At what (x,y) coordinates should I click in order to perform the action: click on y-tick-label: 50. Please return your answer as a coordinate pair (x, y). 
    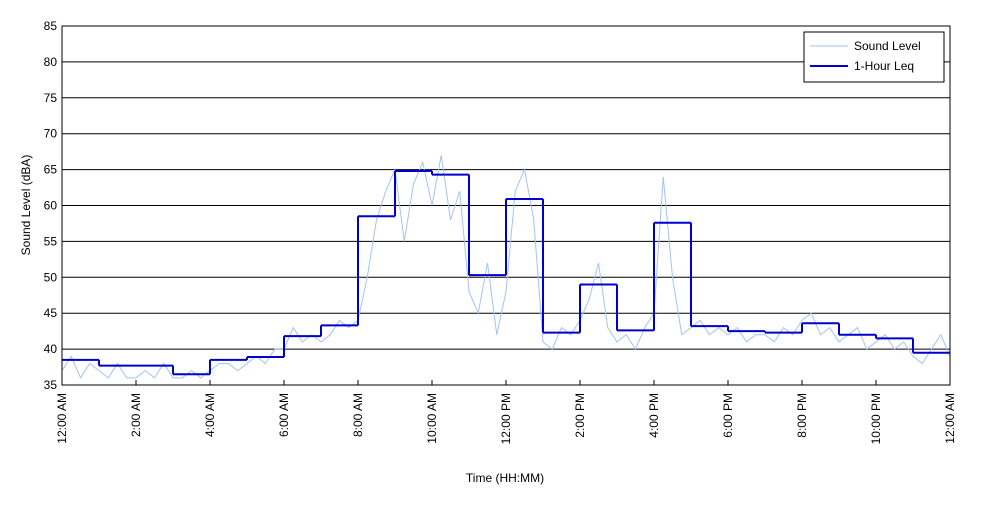
    Looking at the image, I should click on (51, 277).